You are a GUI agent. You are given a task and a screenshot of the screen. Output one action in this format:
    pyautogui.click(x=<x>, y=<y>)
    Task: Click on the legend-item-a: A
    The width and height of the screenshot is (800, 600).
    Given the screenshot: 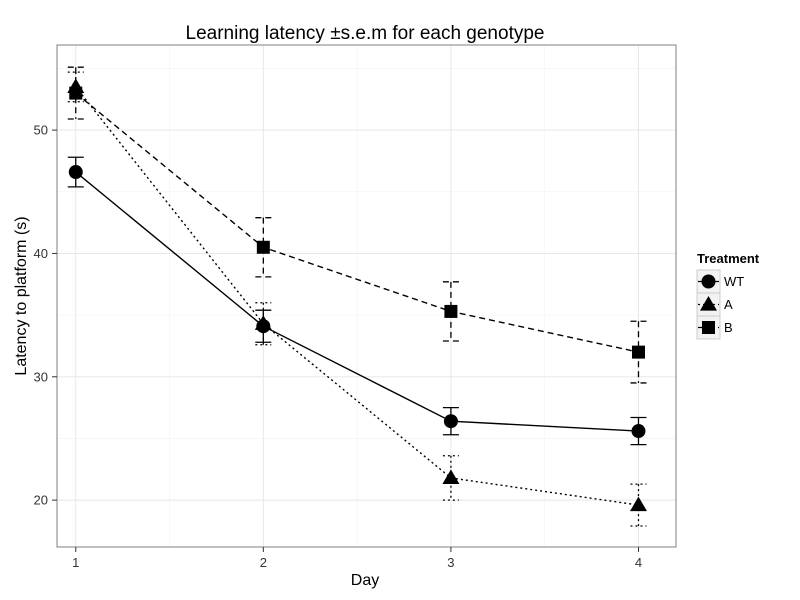 What is the action you would take?
    pyautogui.click(x=714, y=304)
    